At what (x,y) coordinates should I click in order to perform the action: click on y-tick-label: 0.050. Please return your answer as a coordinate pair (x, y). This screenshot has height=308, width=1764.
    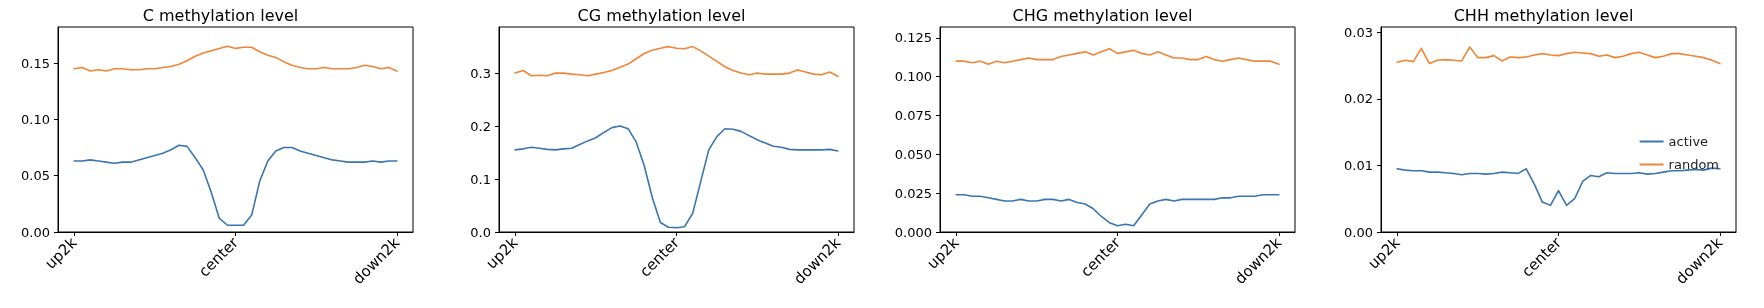
    Looking at the image, I should click on (913, 154).